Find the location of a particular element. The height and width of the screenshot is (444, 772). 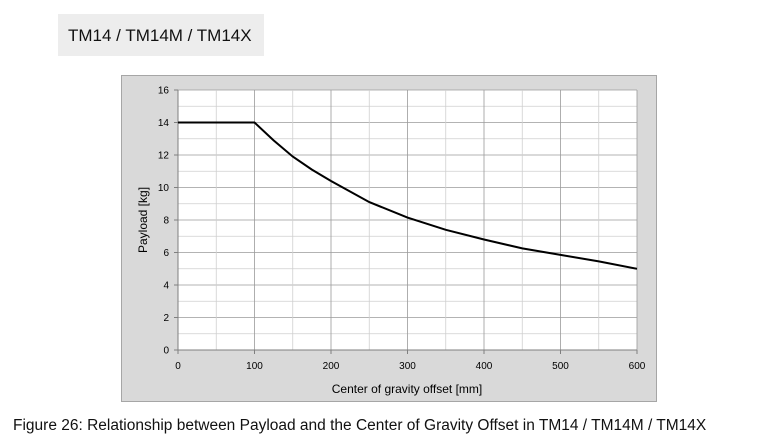

x-tick-label: 500 is located at coordinates (560, 366).